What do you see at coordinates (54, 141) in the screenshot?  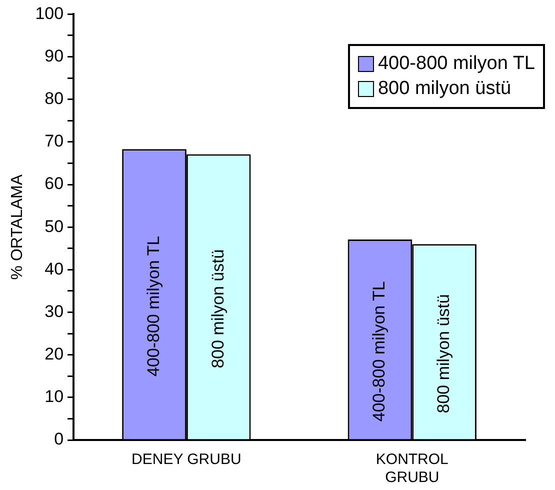 I see `y-tick-label: 70` at bounding box center [54, 141].